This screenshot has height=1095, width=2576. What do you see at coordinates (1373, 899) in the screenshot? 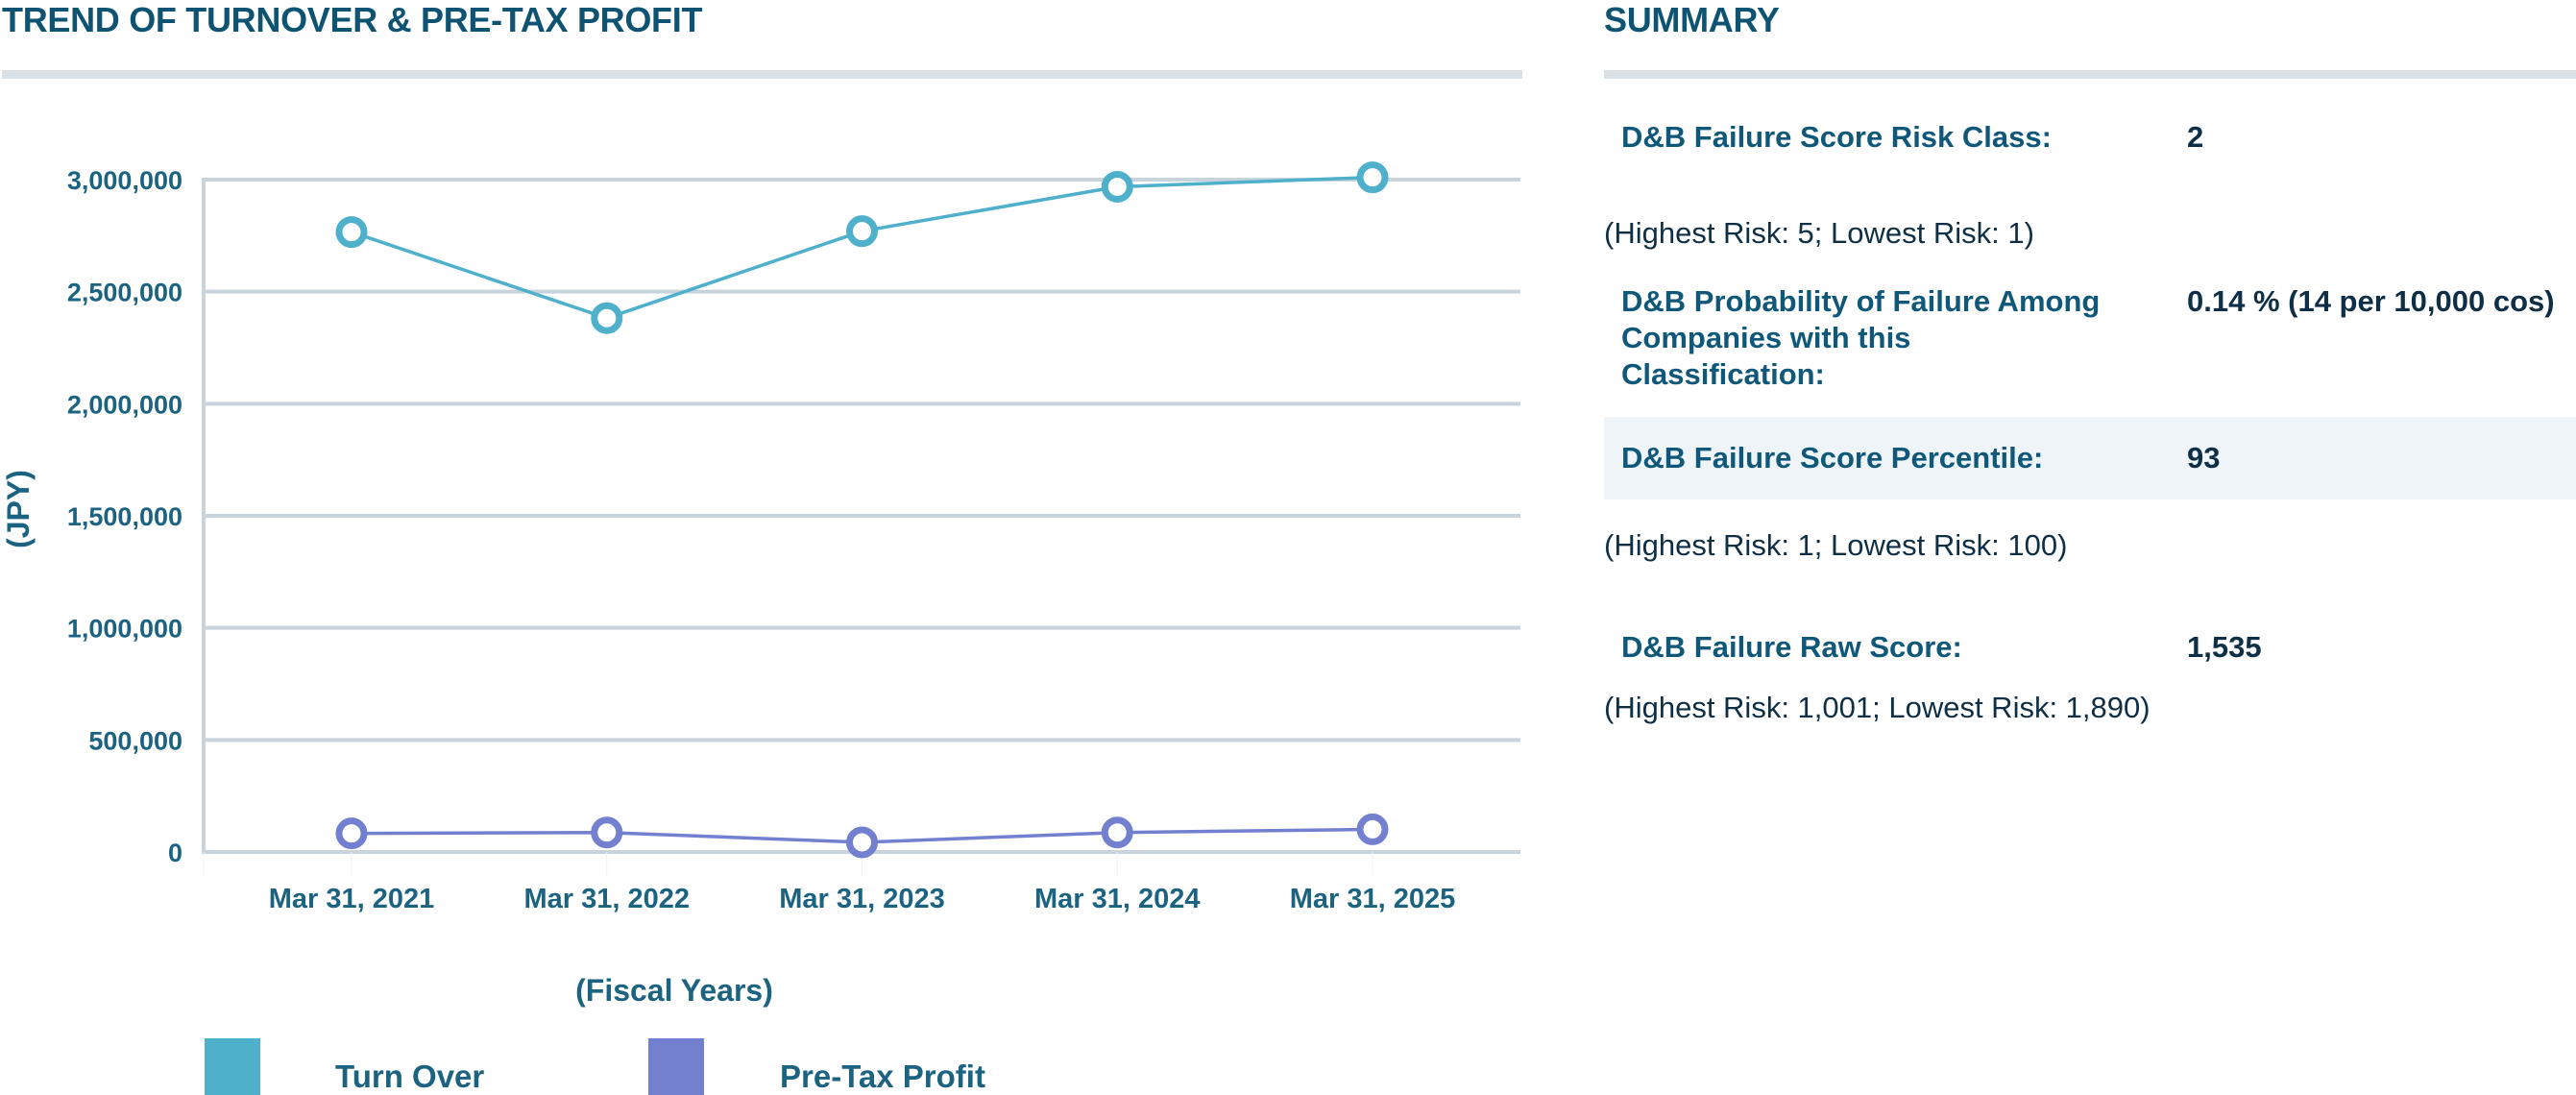
I see `x-tick-label: Mar 31, 2025` at bounding box center [1373, 899].